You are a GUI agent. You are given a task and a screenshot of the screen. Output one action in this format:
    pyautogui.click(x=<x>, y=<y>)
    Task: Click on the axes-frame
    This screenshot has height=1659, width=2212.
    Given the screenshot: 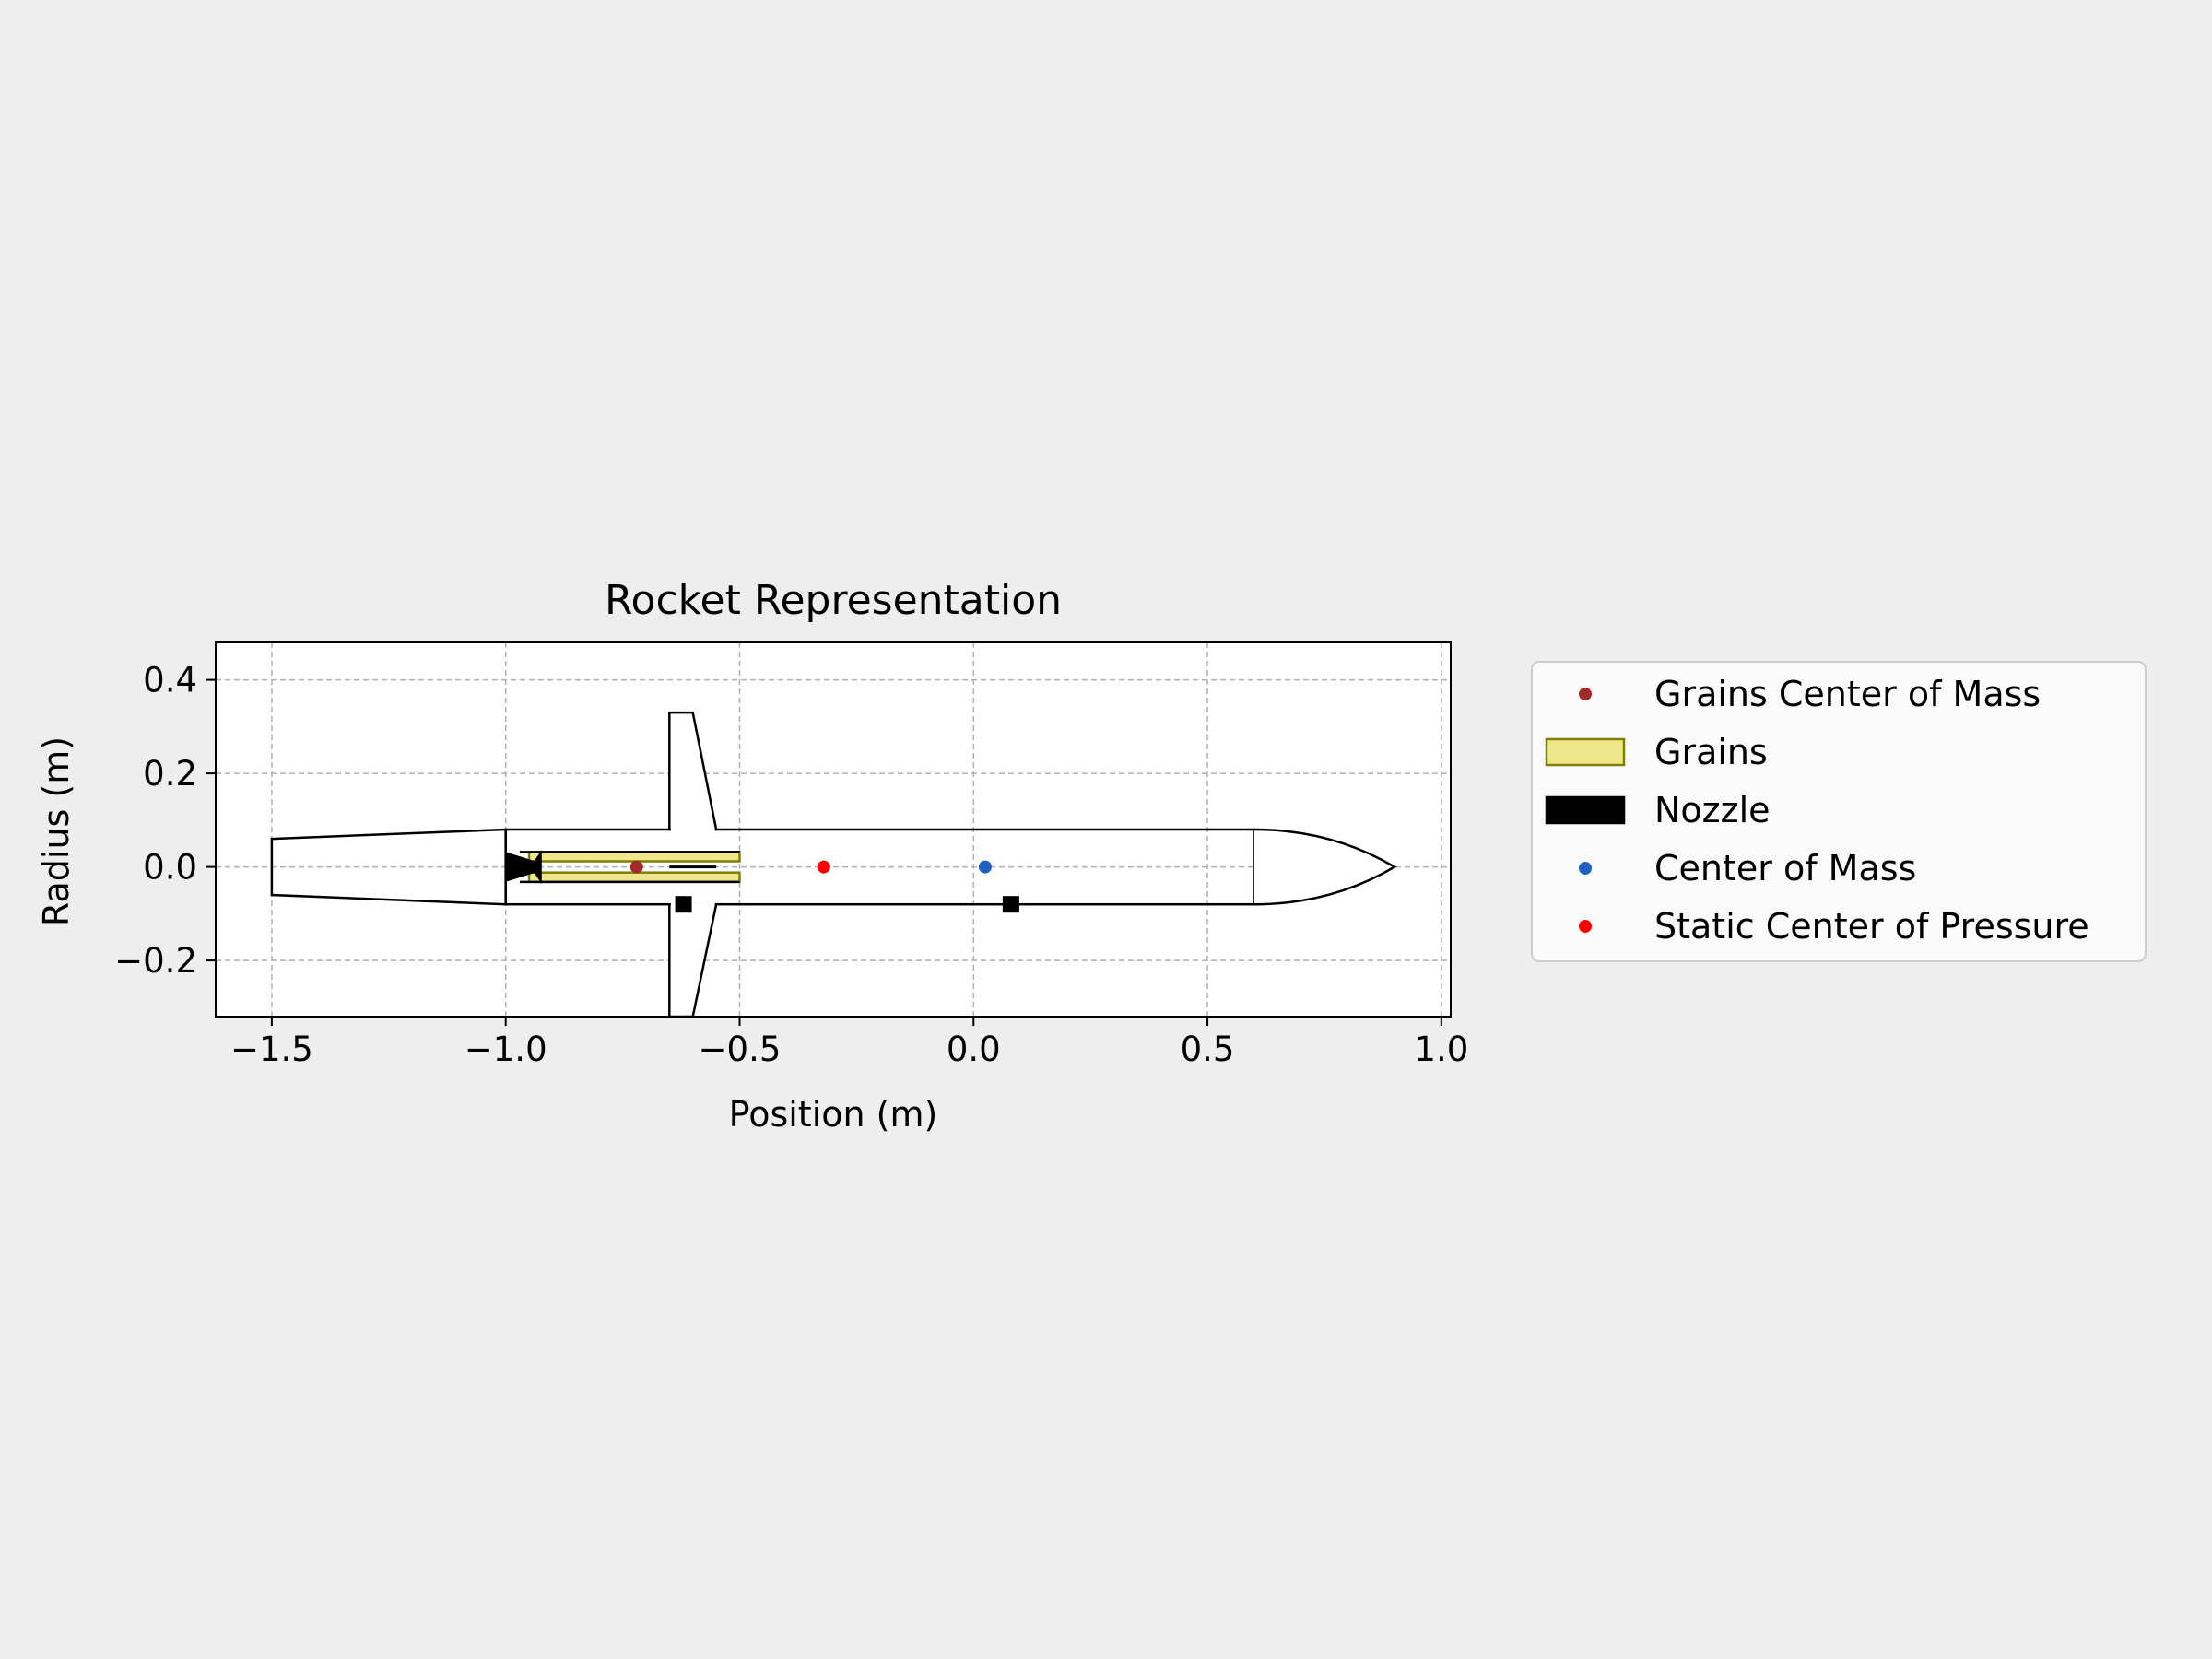 What is the action you would take?
    pyautogui.click(x=833, y=829)
    